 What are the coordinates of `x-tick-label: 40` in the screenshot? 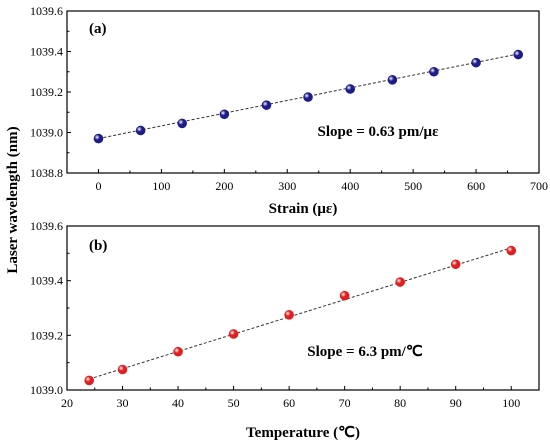 It's located at (178, 403).